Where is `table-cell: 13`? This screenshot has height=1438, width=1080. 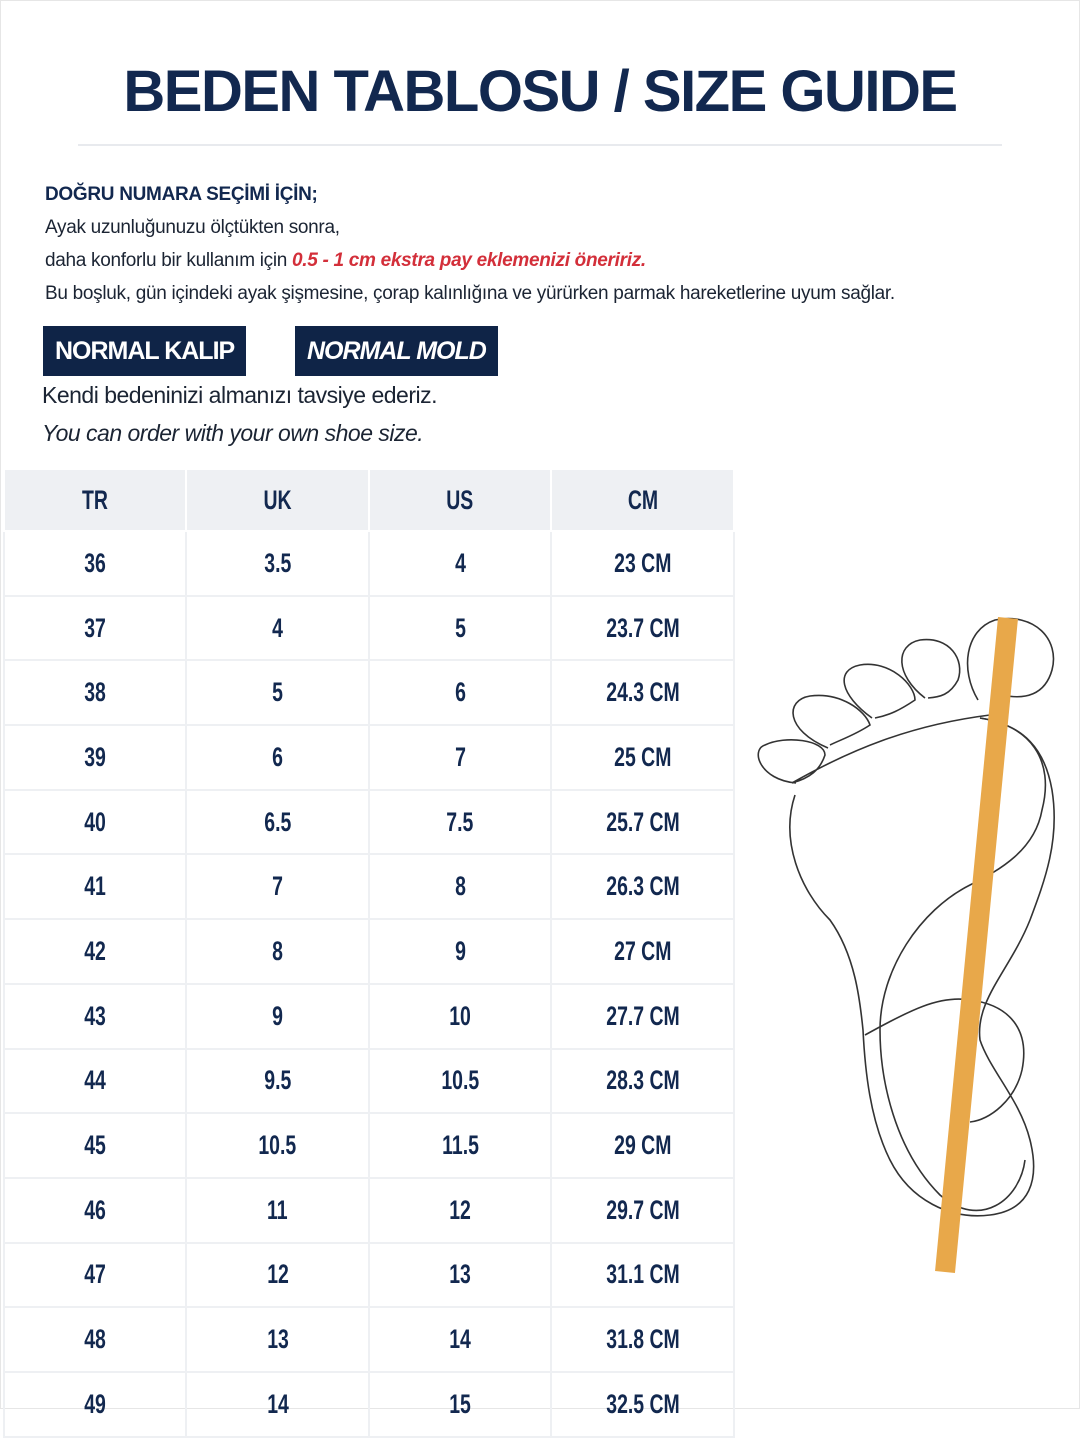
table-cell: 13 is located at coordinates (460, 1275).